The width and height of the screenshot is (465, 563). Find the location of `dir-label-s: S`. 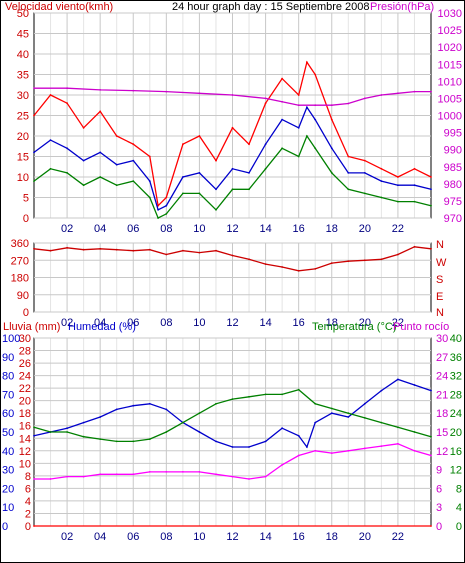

dir-label-s: S is located at coordinates (439, 280).